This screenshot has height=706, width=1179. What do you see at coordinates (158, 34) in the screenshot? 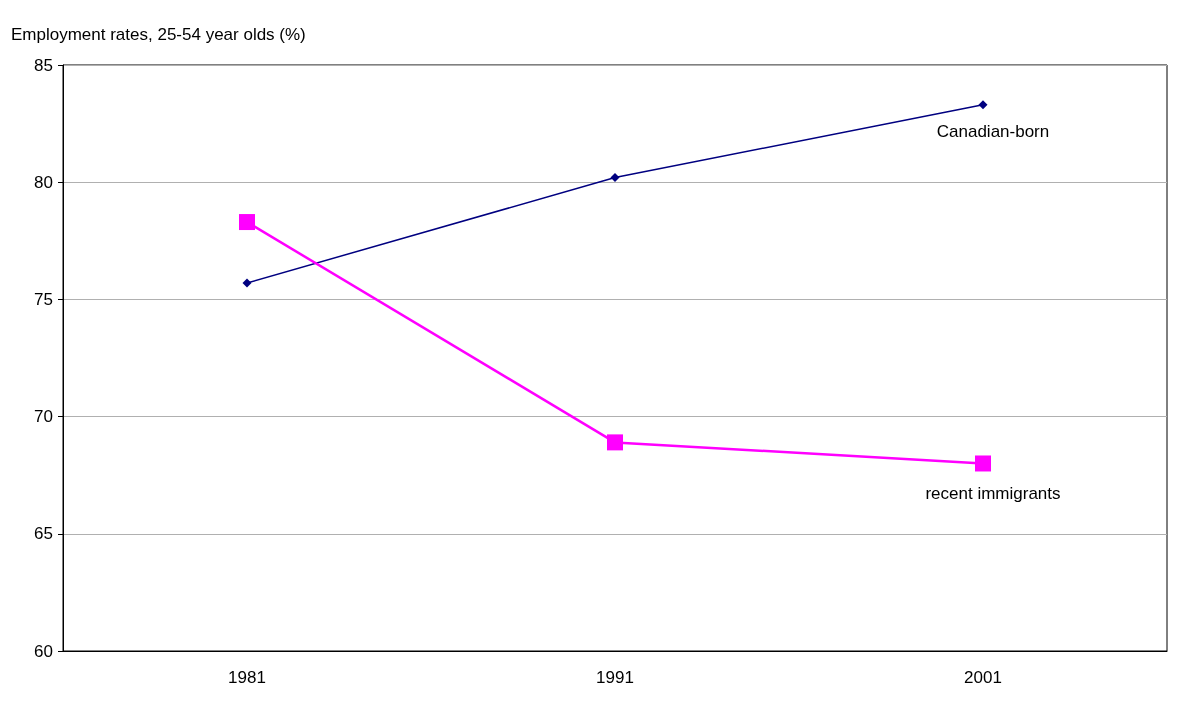
I see `y-axis-title: Employment rates, 25-54 year olds (%)` at bounding box center [158, 34].